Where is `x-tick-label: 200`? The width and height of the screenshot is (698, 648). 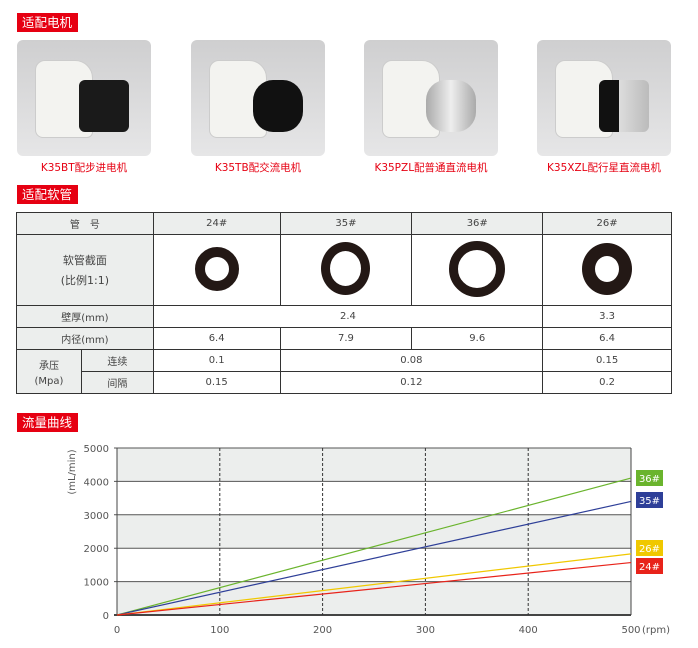
x-tick-label: 200 is located at coordinates (322, 630).